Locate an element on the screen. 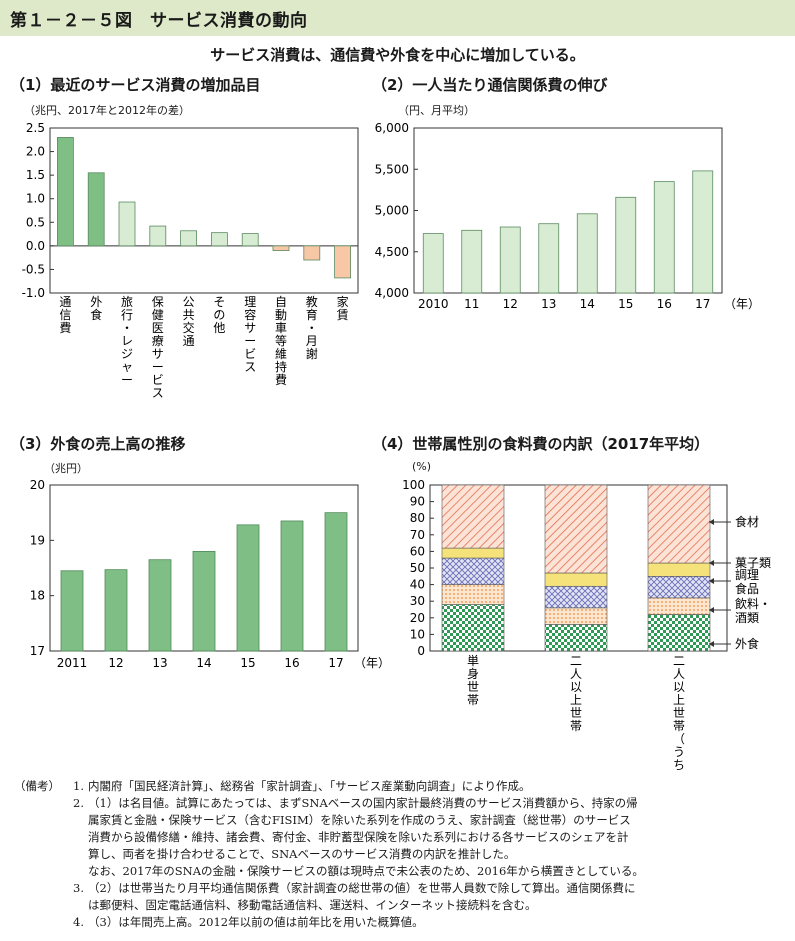 Image resolution: width=795 pixels, height=941 pixels. y-tick-label: 90 is located at coordinates (417, 502).